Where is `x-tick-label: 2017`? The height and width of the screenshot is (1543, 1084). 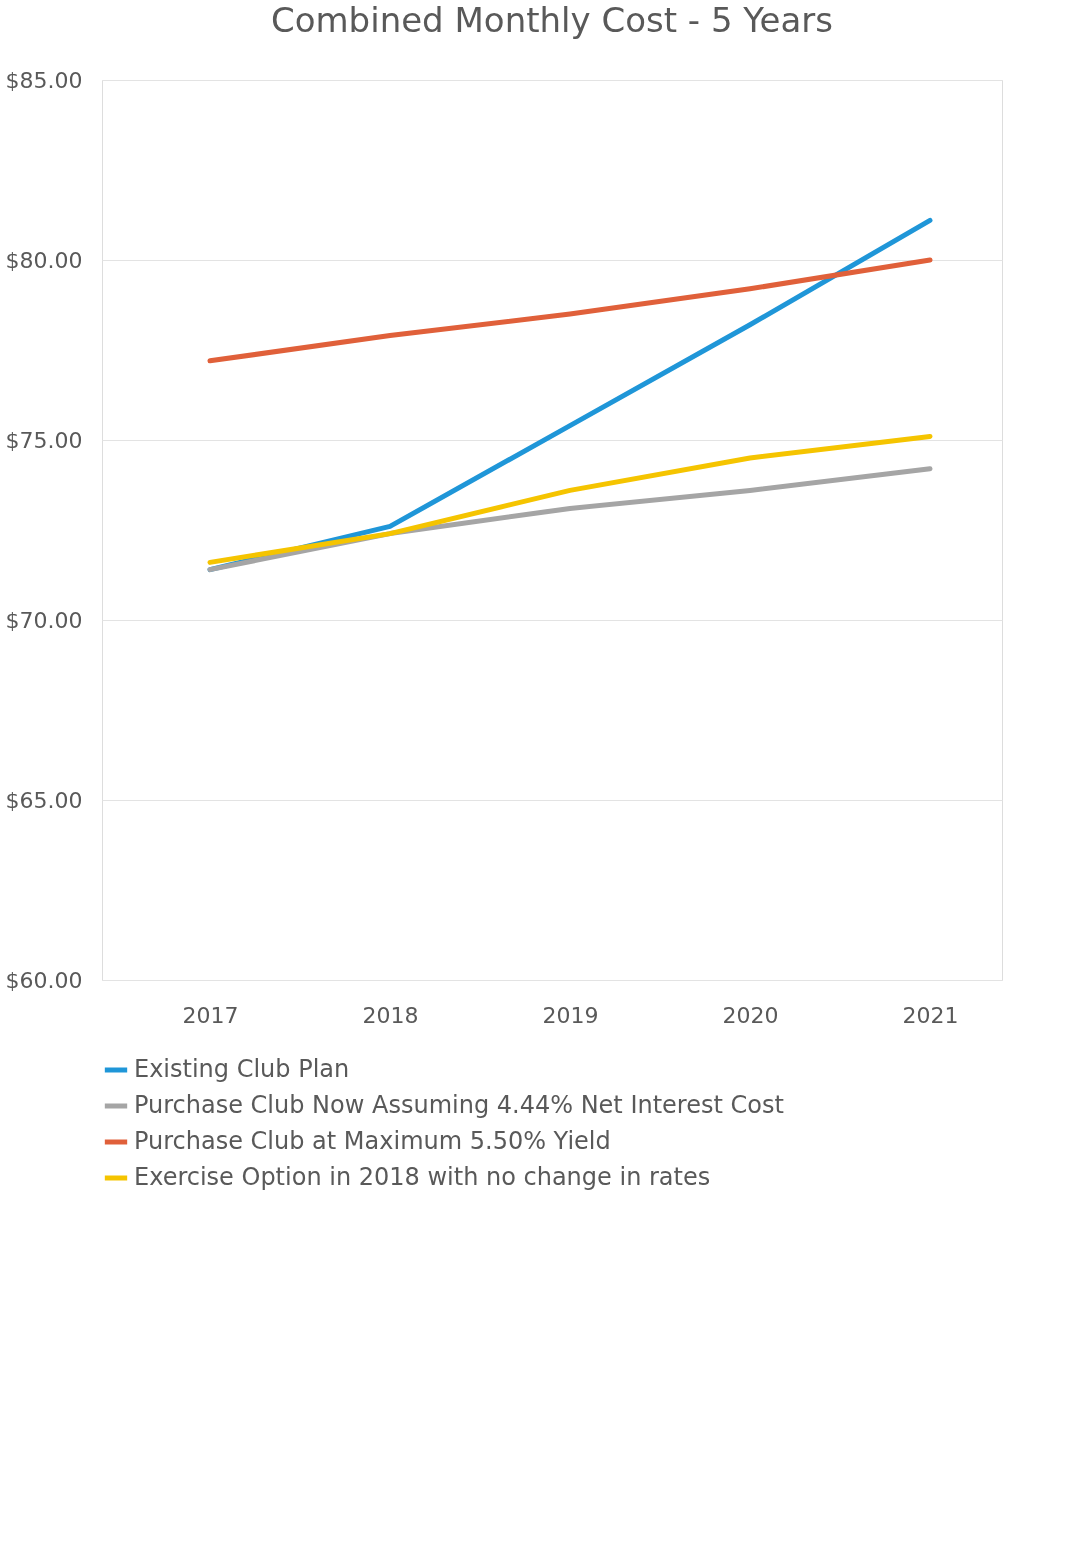 x-tick-label: 2017 is located at coordinates (210, 1015).